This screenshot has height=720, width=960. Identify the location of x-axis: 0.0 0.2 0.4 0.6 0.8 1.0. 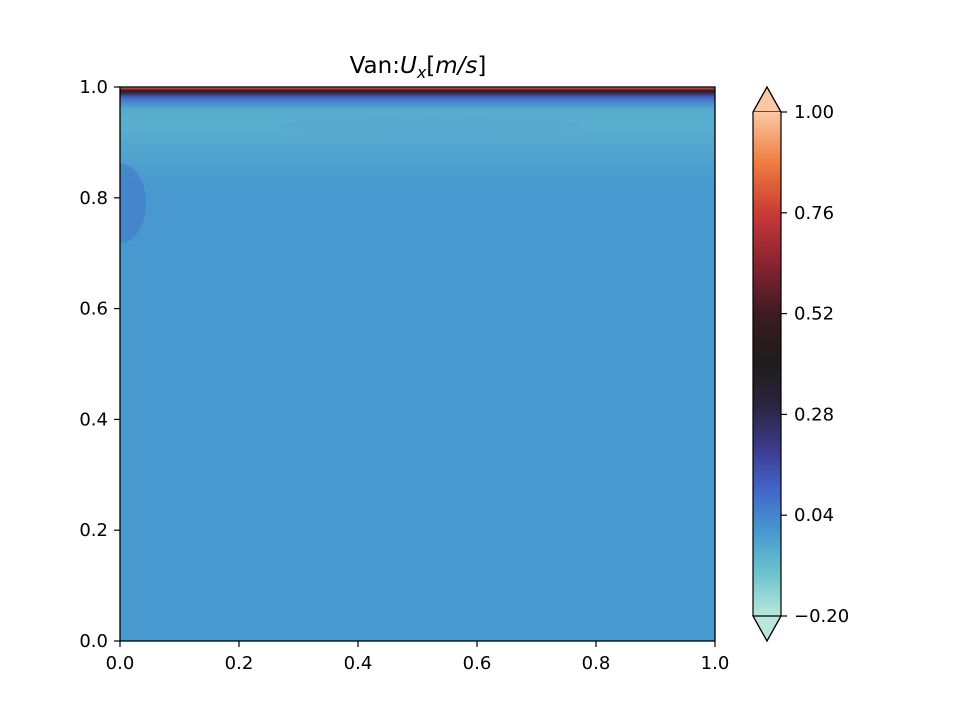
(418, 657).